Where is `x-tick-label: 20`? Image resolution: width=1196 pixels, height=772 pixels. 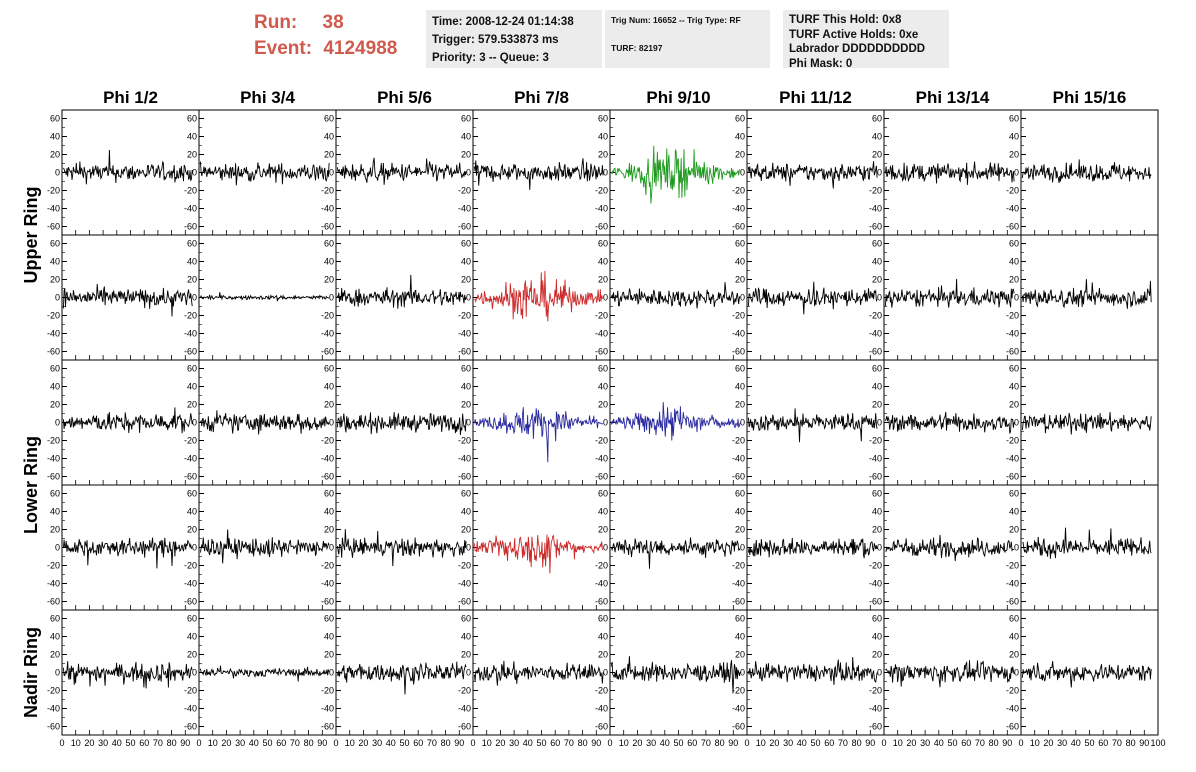
x-tick-label: 20 is located at coordinates (637, 743).